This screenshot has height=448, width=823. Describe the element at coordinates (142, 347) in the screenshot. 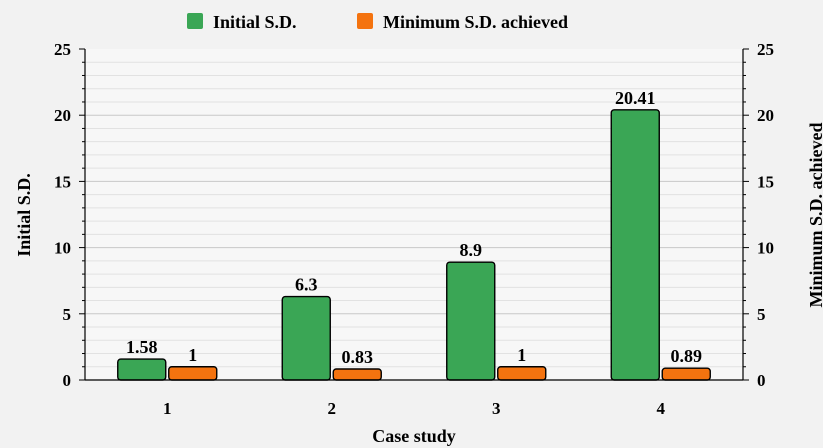

I see `data-label: 1.58` at that location.